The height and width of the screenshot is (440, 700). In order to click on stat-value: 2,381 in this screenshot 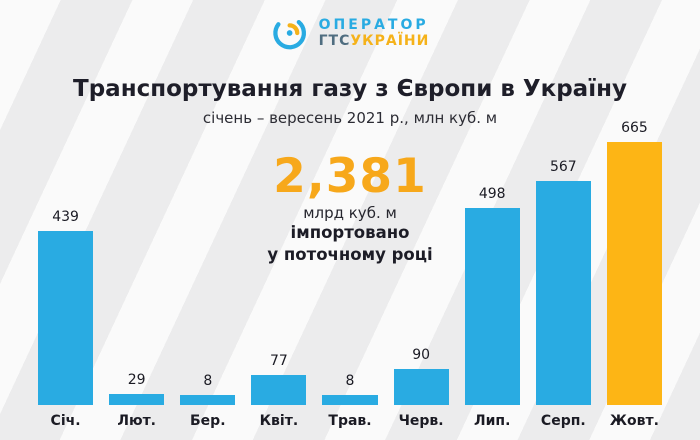, I will do `click(350, 176)`.